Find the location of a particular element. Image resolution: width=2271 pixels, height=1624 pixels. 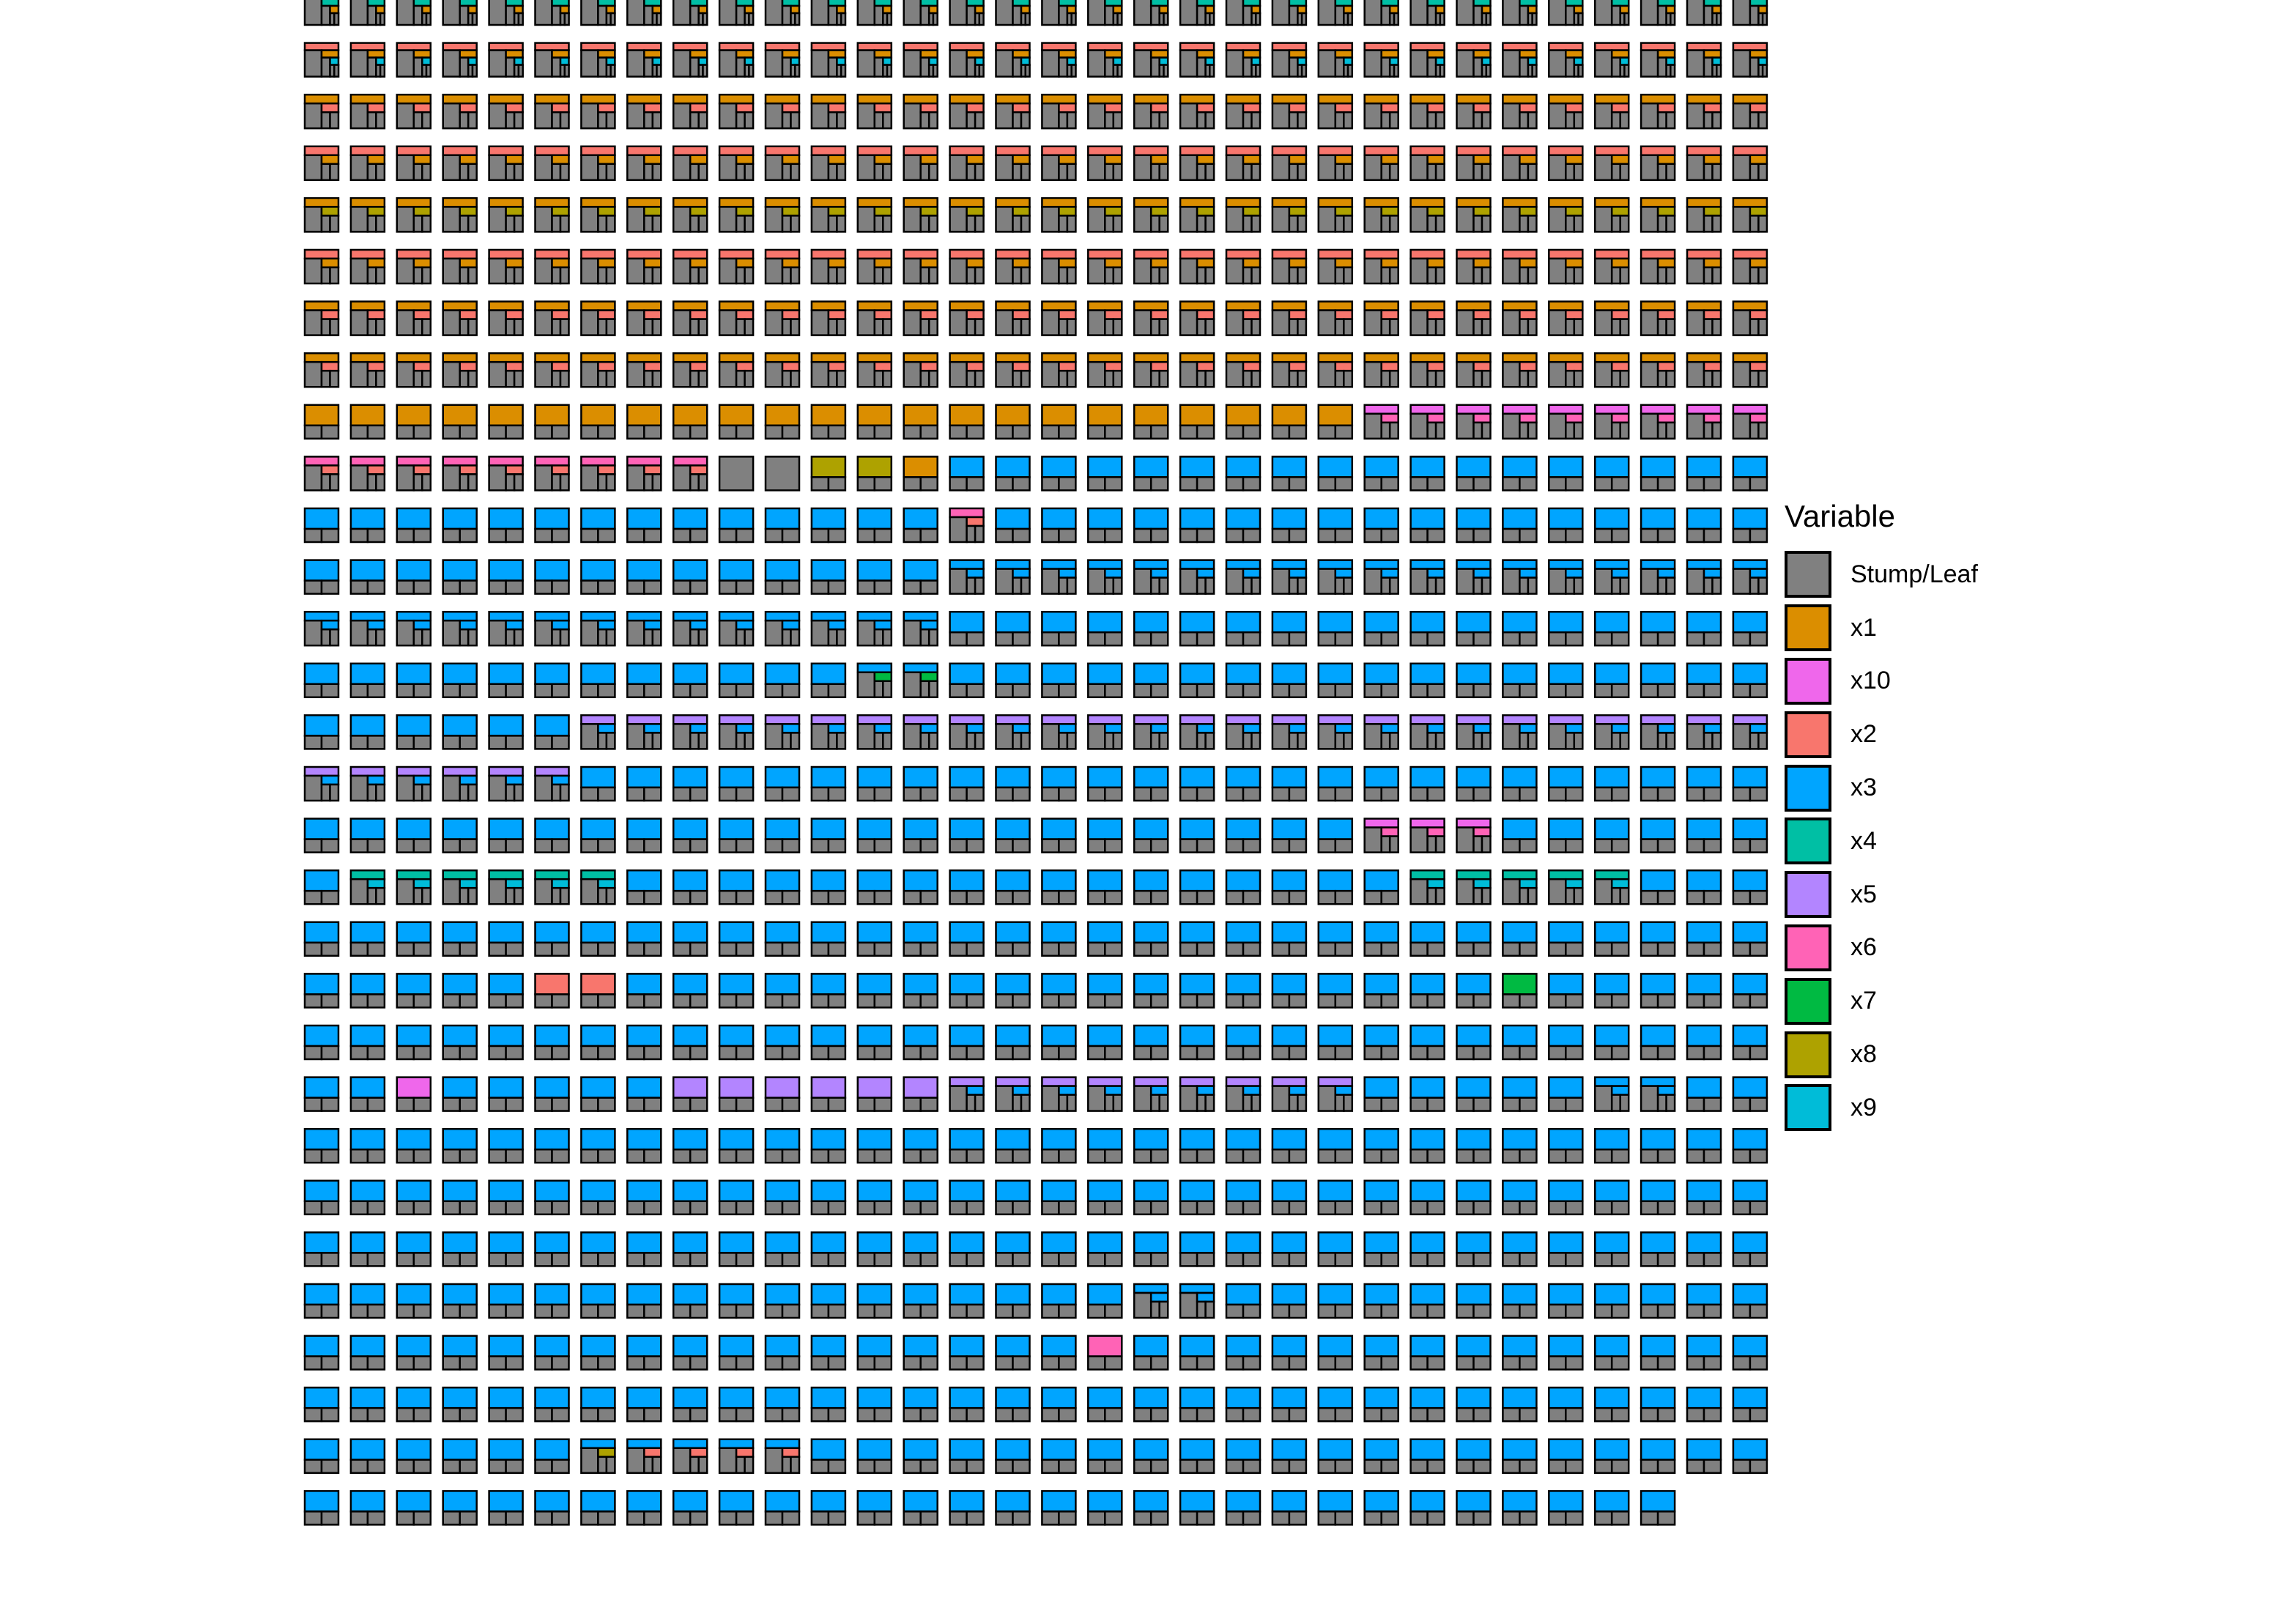

legend-label: x7 is located at coordinates (1863, 1001).